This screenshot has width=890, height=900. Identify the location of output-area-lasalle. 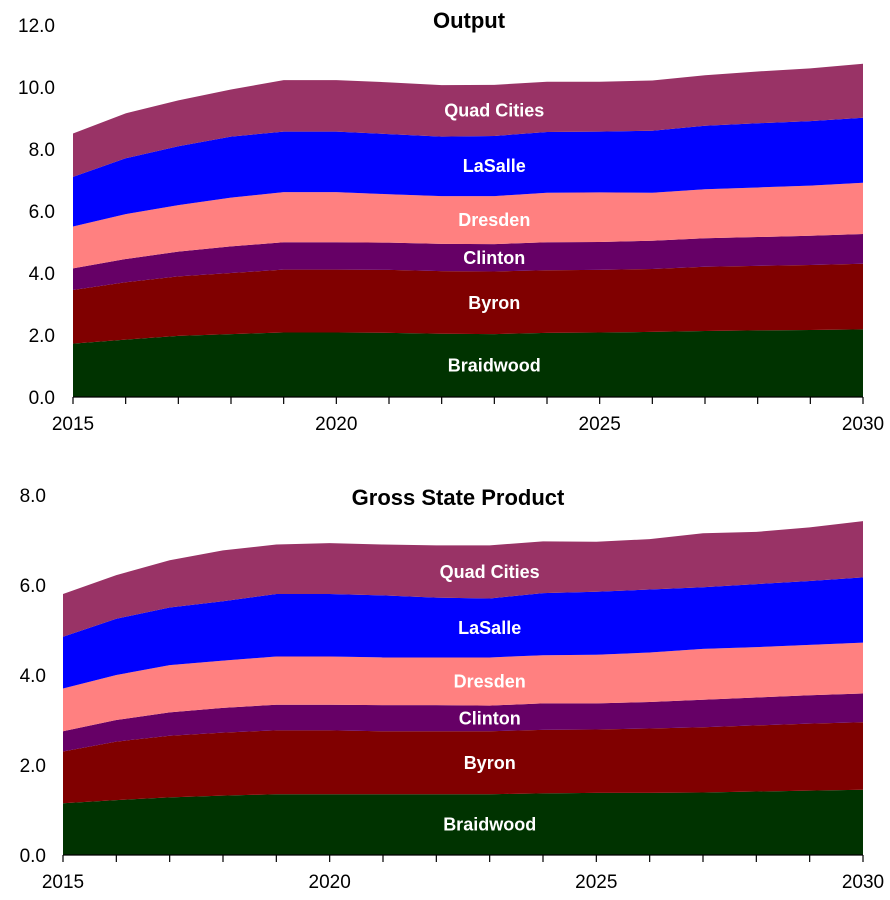
(468, 172).